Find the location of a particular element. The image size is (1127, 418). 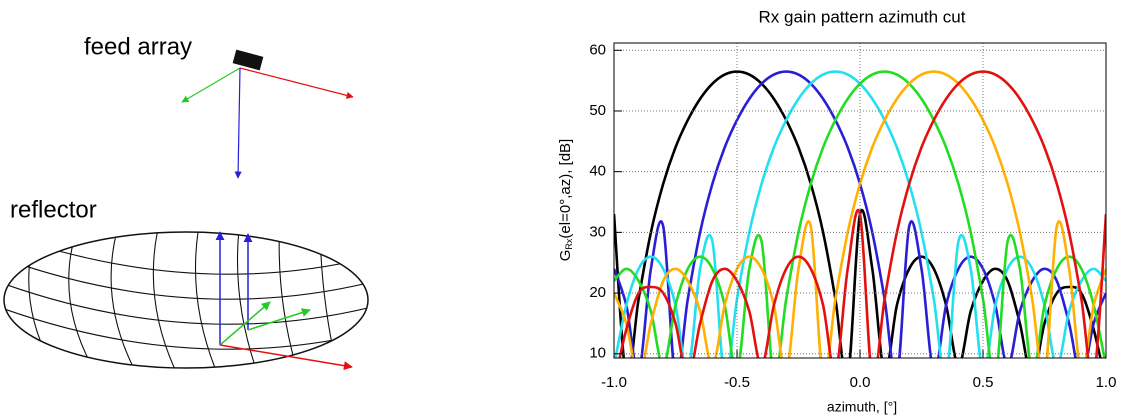

y-axis-label: GRx(el=0°,az), [dB] is located at coordinates (565, 200).